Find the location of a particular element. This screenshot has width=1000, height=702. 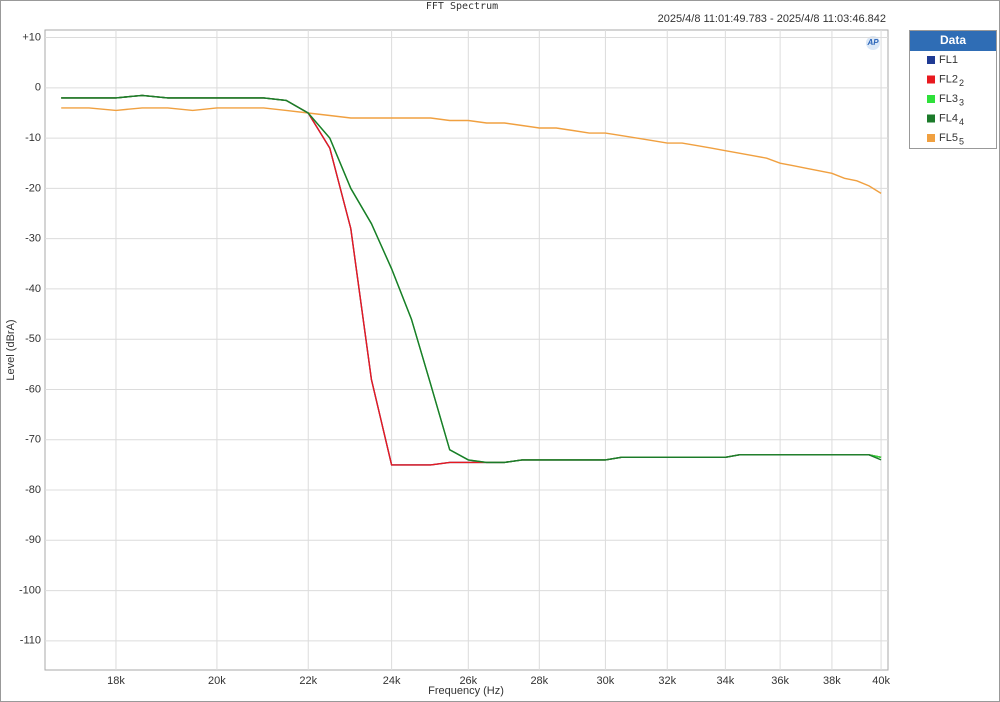

x-tick-label: 18k is located at coordinates (116, 681).